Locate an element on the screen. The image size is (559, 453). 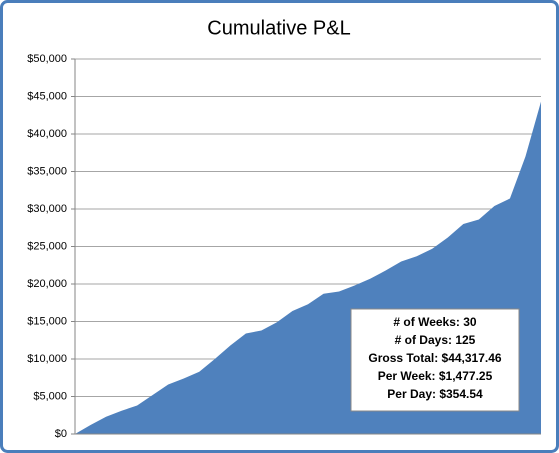
annotation: Gross Total: $44,317.46 is located at coordinates (435, 358).